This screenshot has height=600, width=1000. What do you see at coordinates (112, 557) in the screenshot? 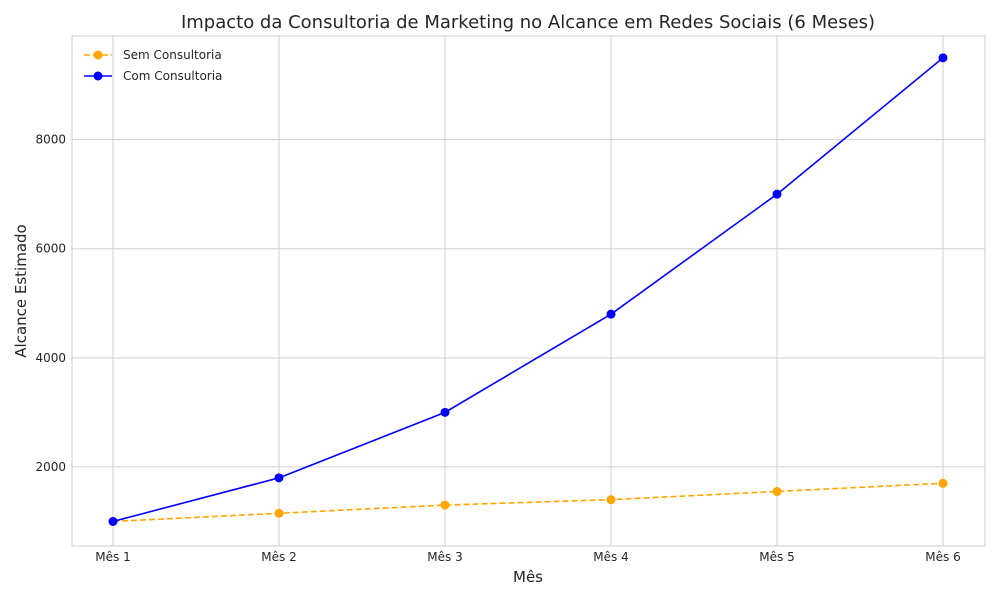
I see `x-tick-label: Mês 1` at bounding box center [112, 557].